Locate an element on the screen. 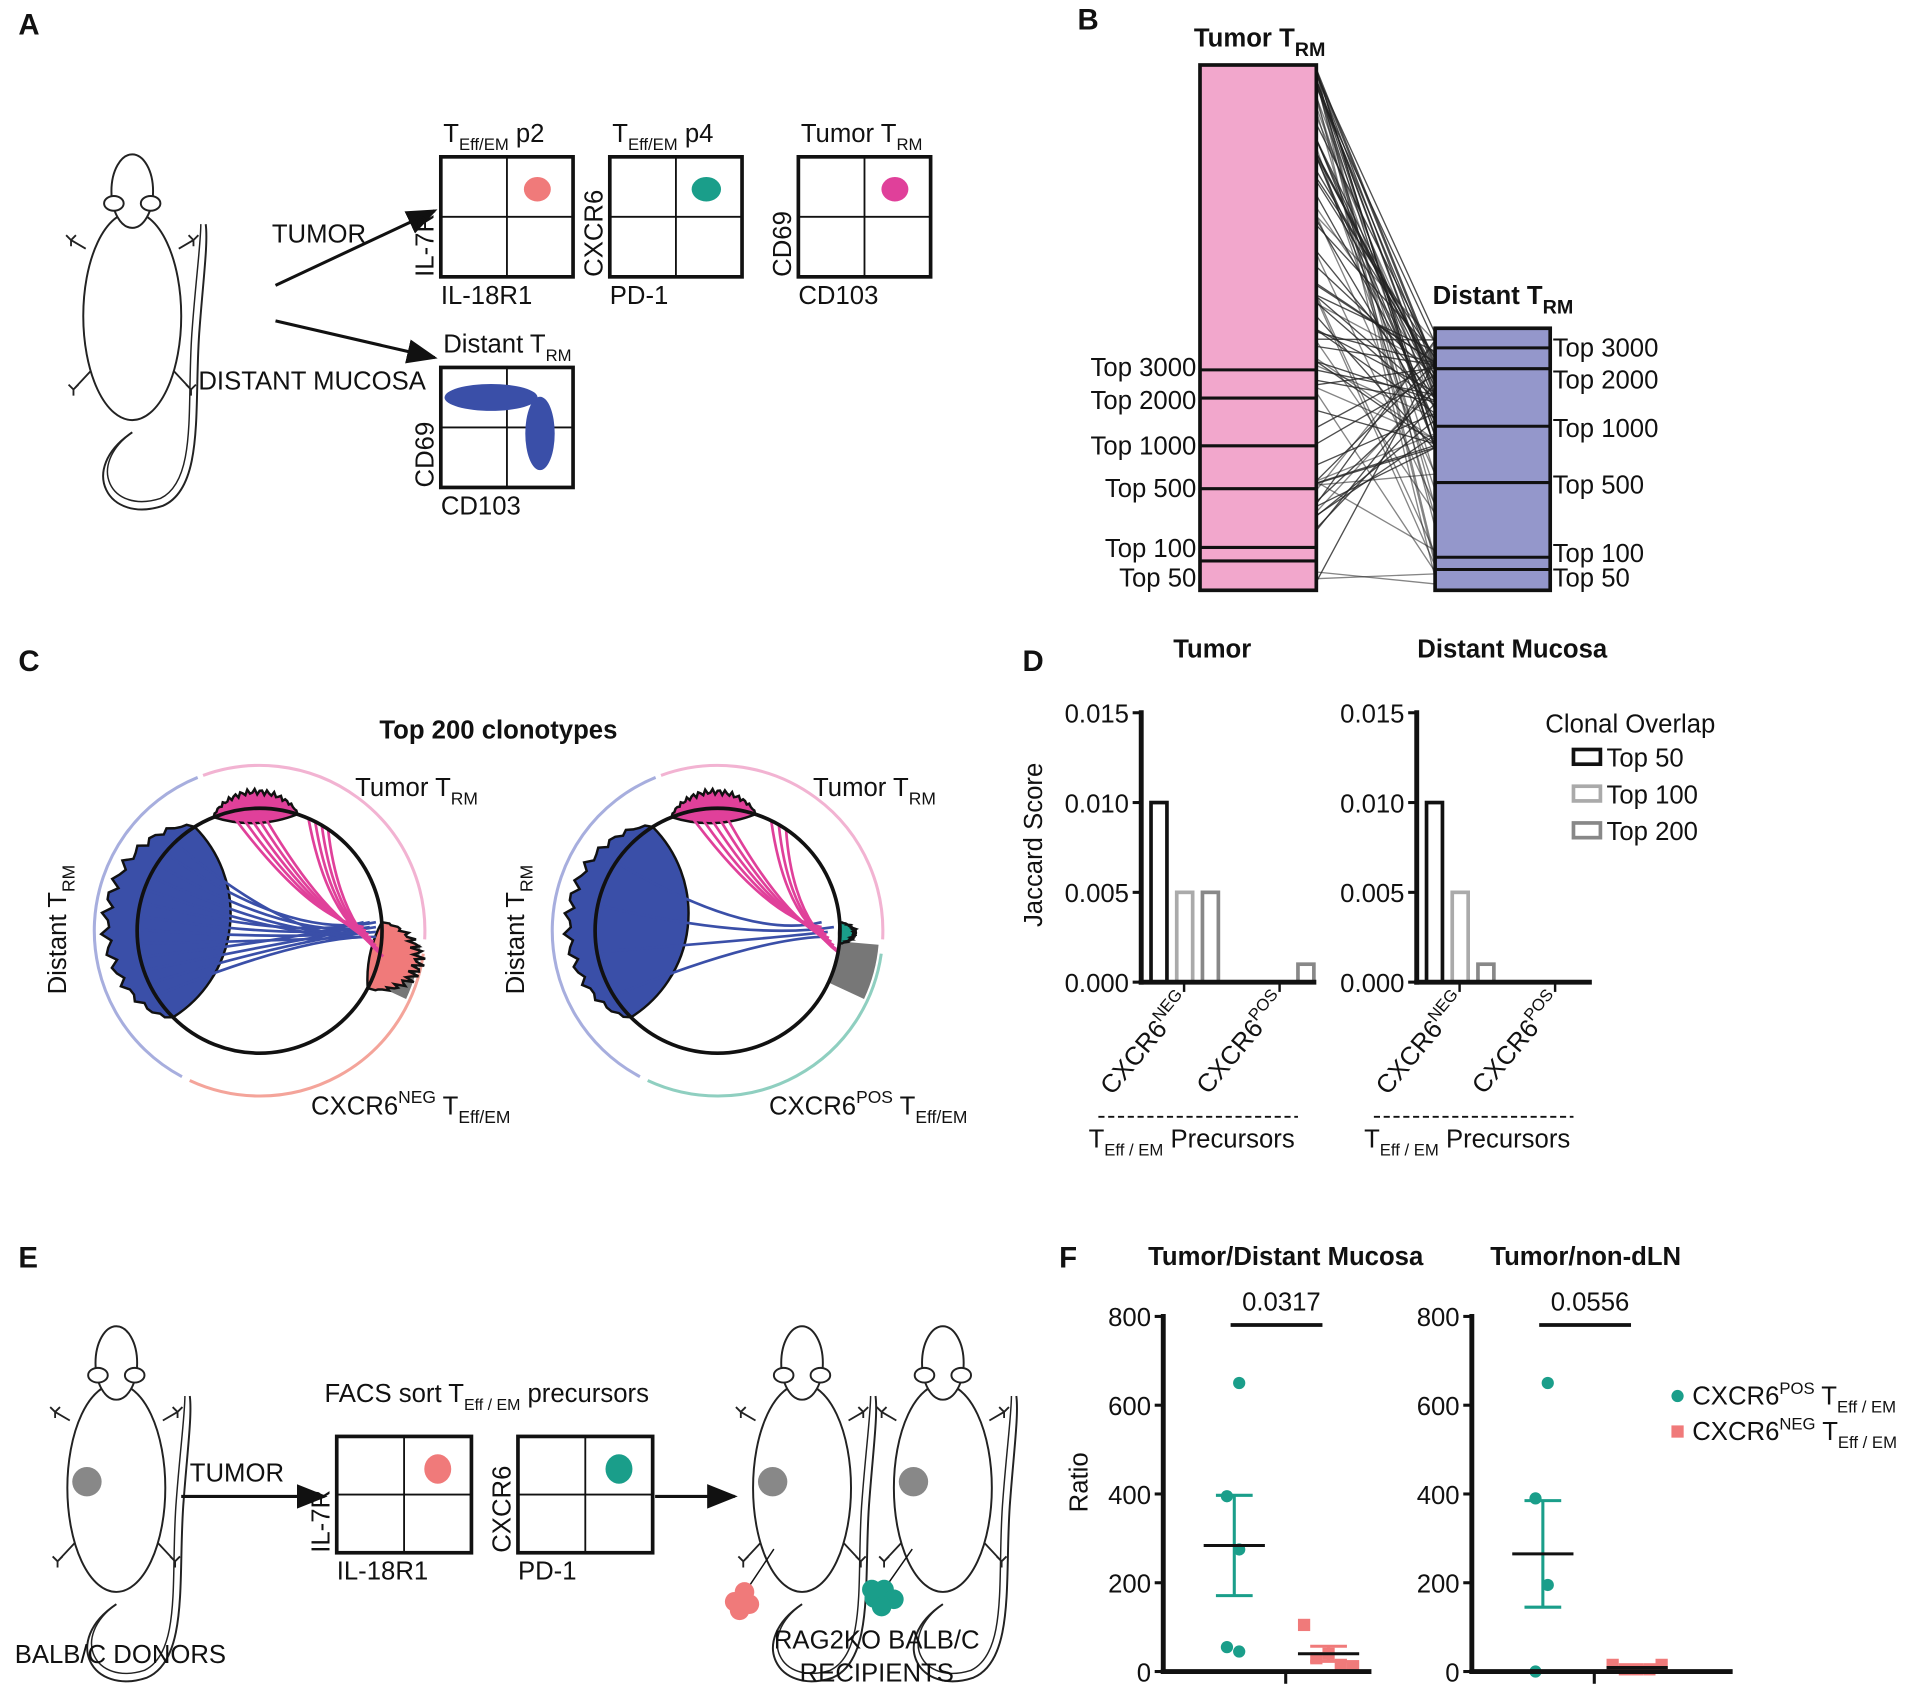 Image resolution: width=1920 pixels, height=1690 pixels. text-part: Eff/EM is located at coordinates (653, 144).